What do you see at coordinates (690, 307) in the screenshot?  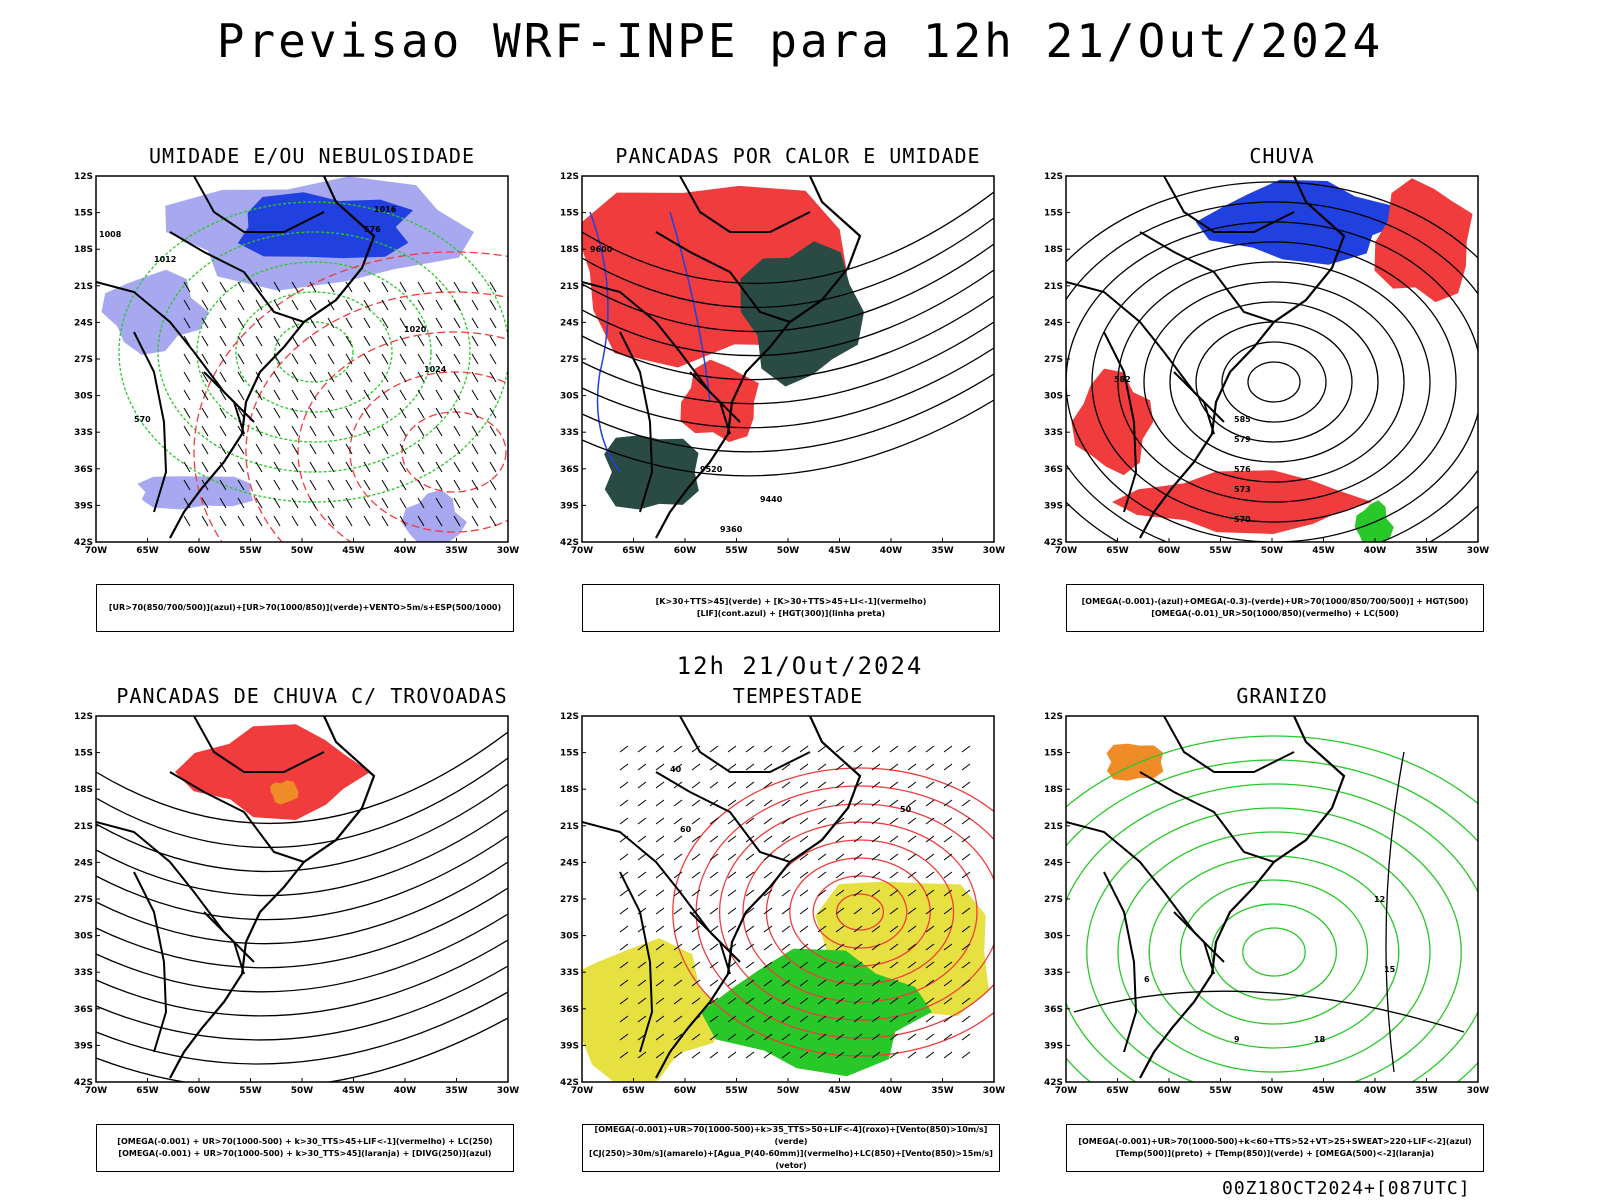 I see `lif-contour-blue` at bounding box center [690, 307].